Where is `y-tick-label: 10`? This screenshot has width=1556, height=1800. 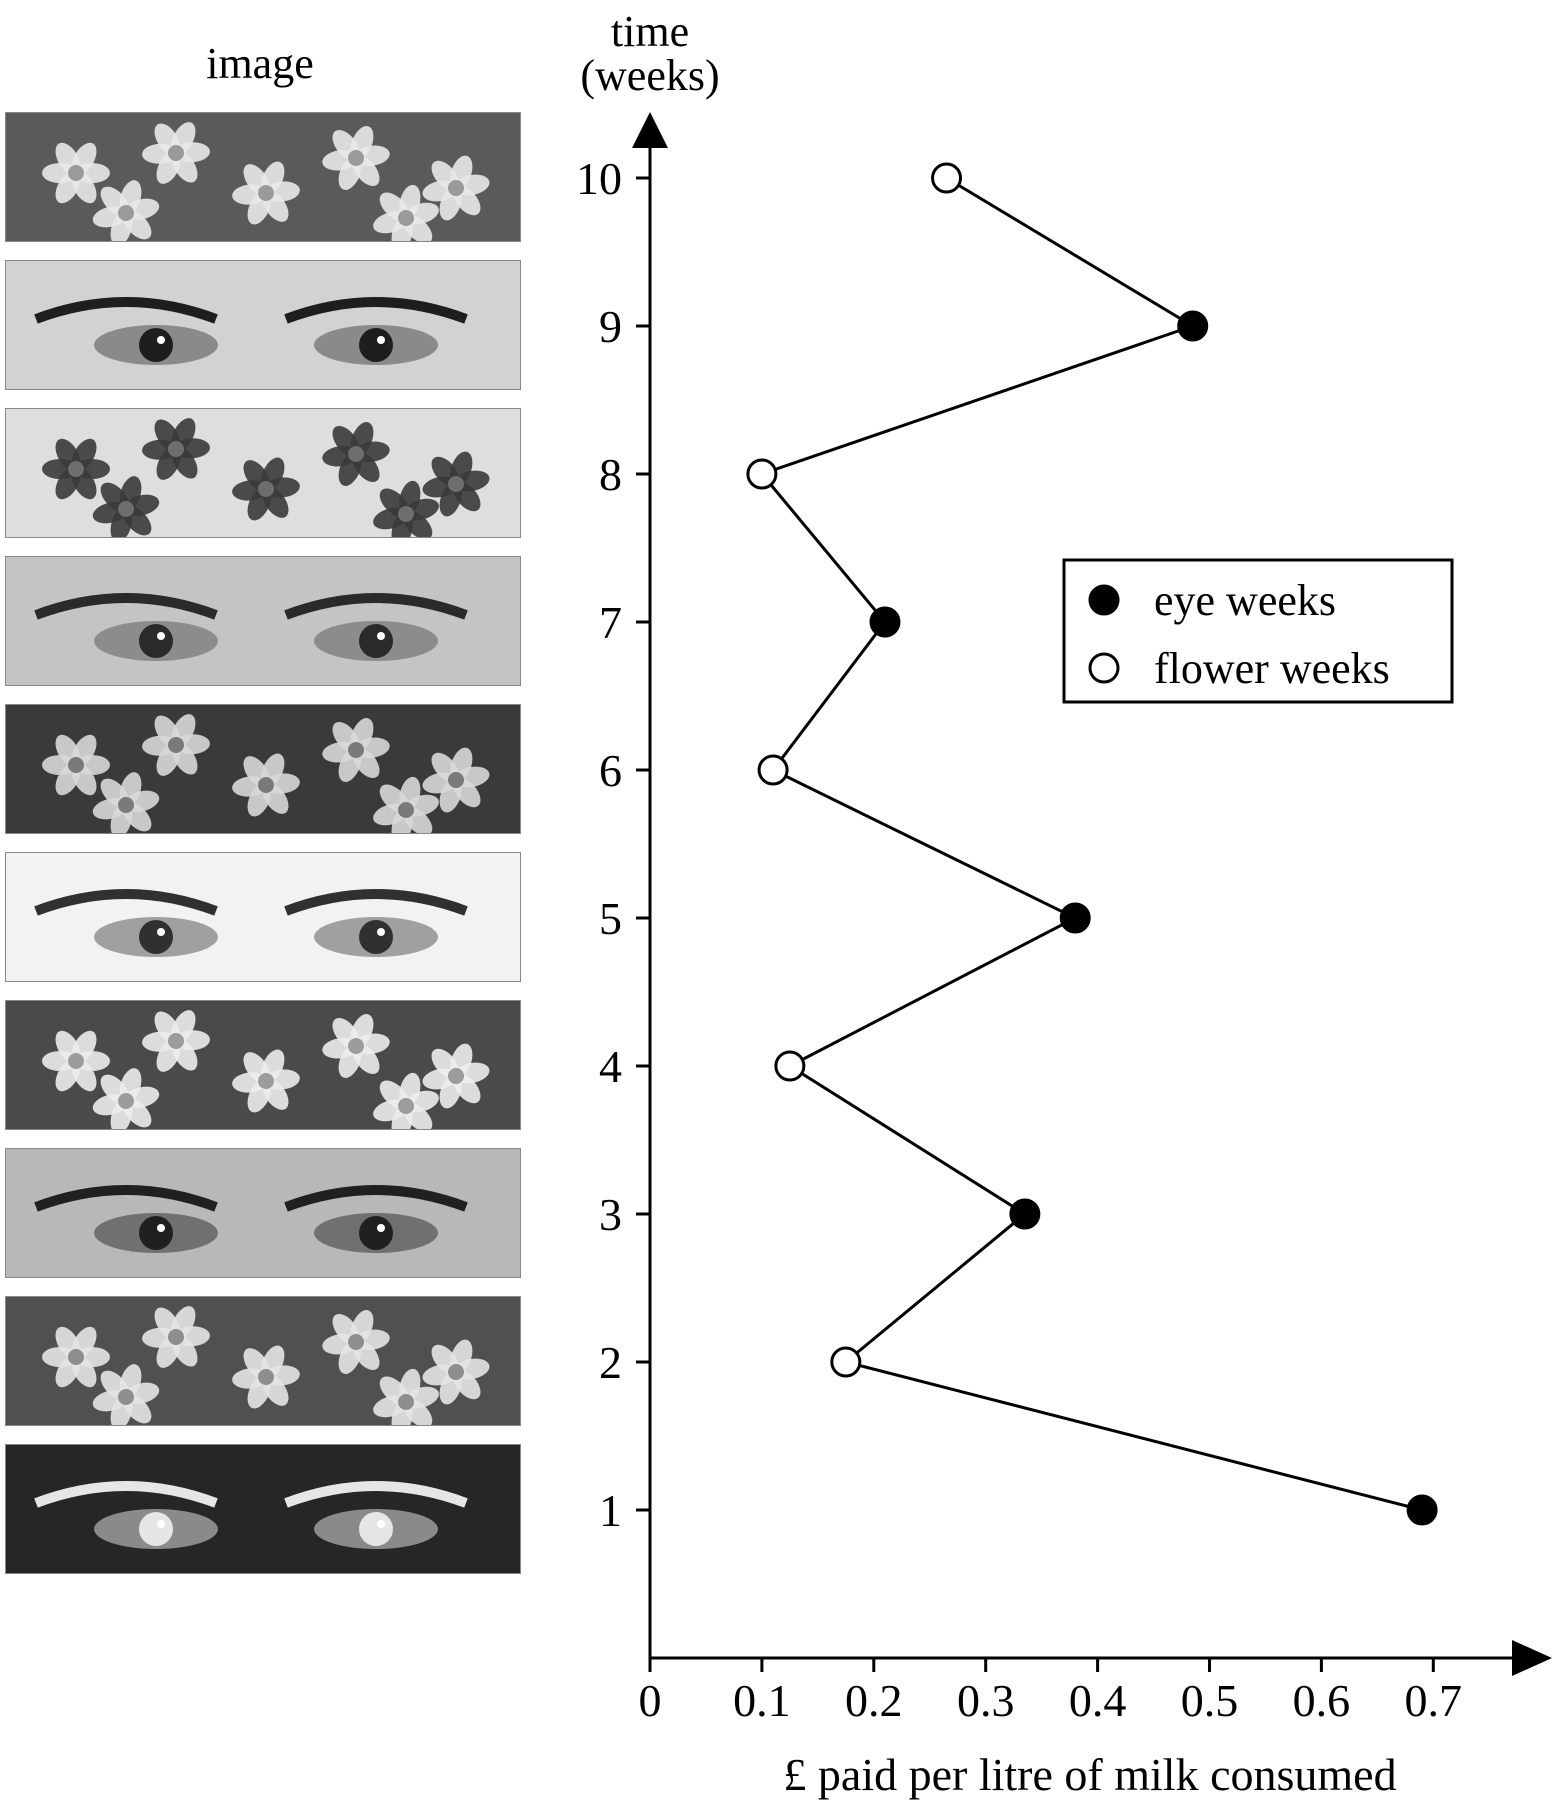
y-tick-label: 10 is located at coordinates (599, 178).